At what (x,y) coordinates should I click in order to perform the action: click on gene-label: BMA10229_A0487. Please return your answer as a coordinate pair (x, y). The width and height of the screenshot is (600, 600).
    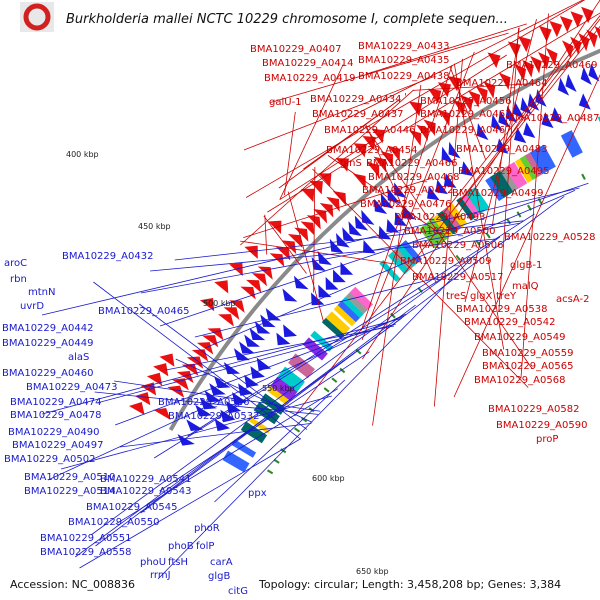
    Looking at the image, I should click on (553, 118).